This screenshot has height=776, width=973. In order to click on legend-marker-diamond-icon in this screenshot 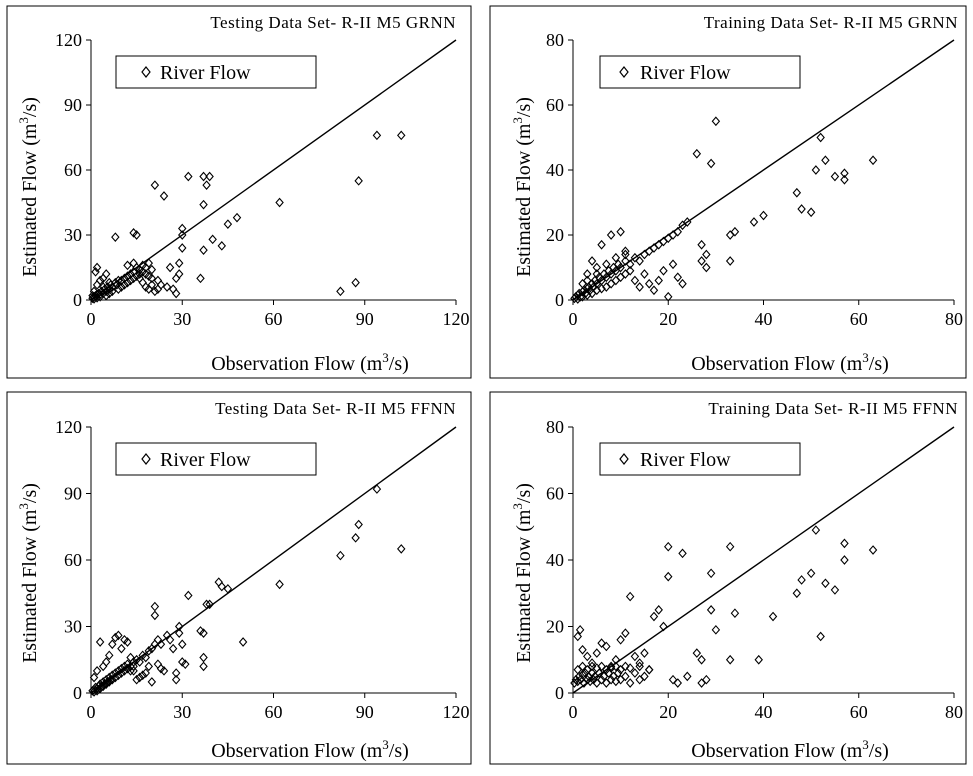, I will do `click(146, 459)`.